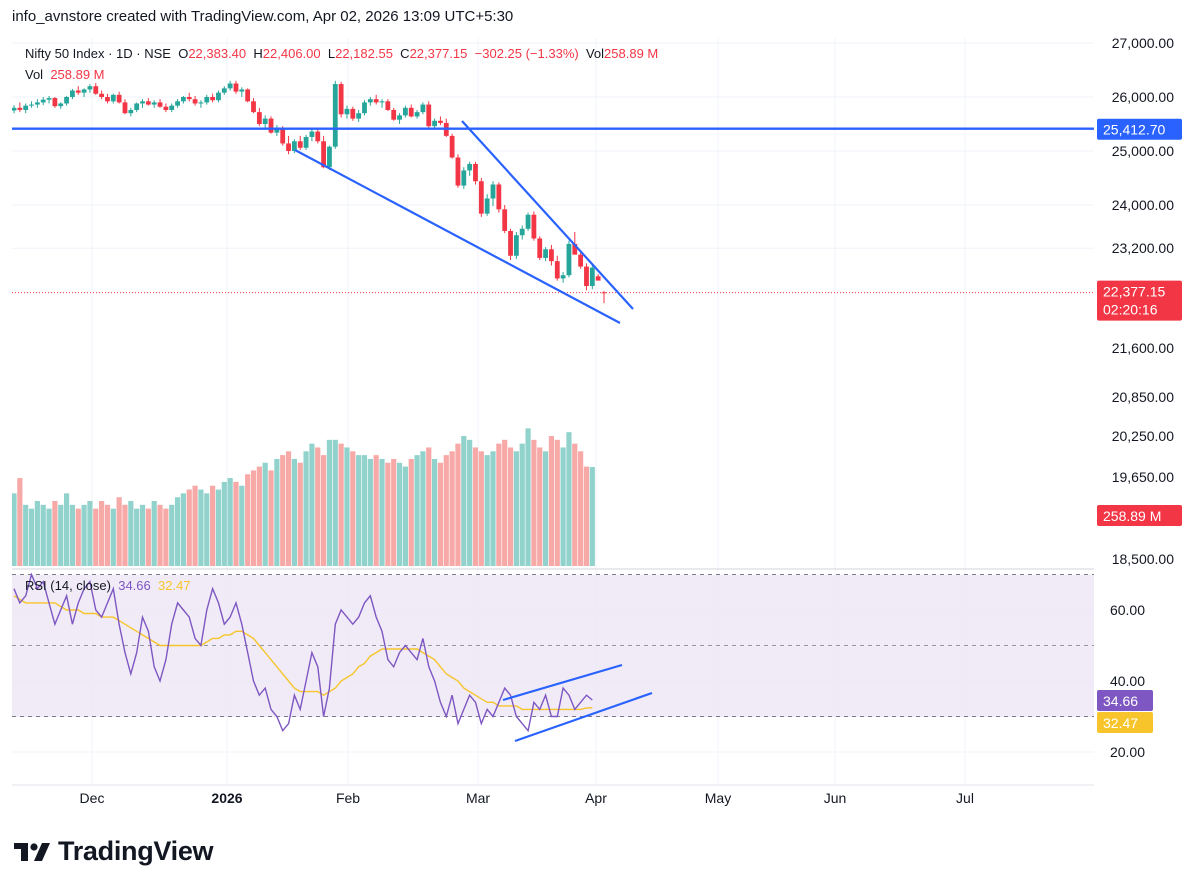 The height and width of the screenshot is (891, 1200). I want to click on rsi-ma-value: 32.47, so click(174, 585).